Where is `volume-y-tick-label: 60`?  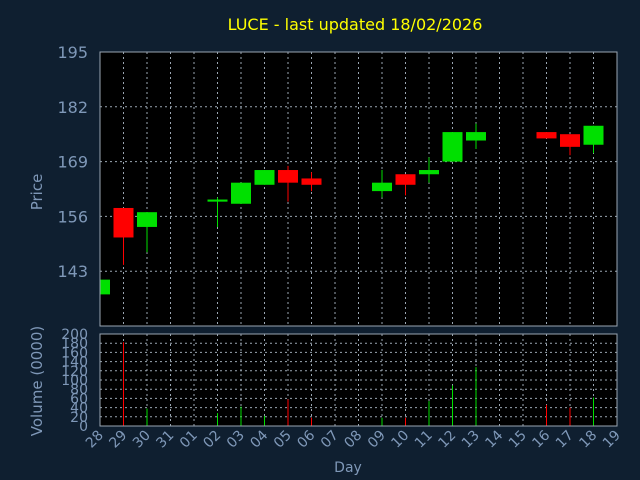
volume-y-tick-label: 60 is located at coordinates (79, 399).